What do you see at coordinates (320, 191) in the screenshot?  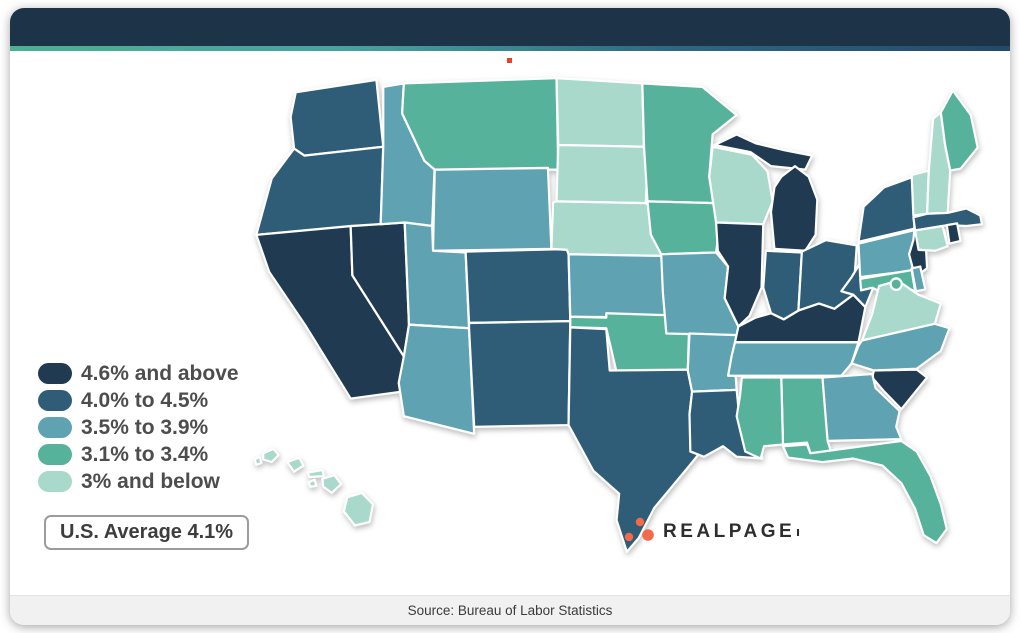 I see `state-OR` at bounding box center [320, 191].